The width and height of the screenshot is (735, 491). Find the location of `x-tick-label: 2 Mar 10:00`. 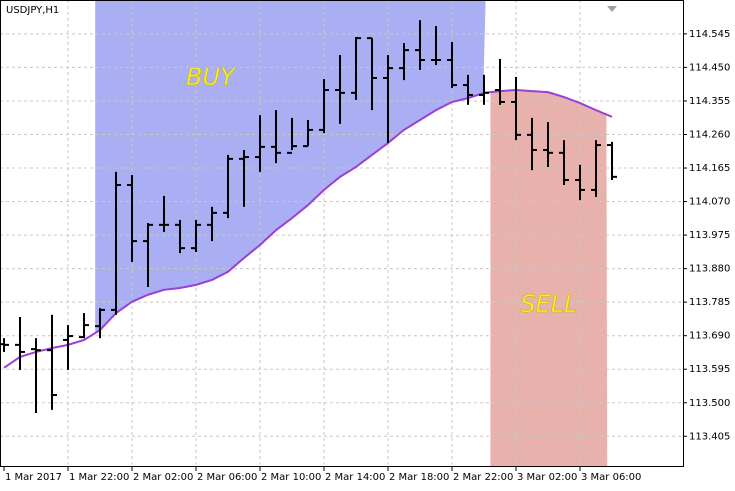

x-tick-label: 2 Mar 10:00 is located at coordinates (291, 477).